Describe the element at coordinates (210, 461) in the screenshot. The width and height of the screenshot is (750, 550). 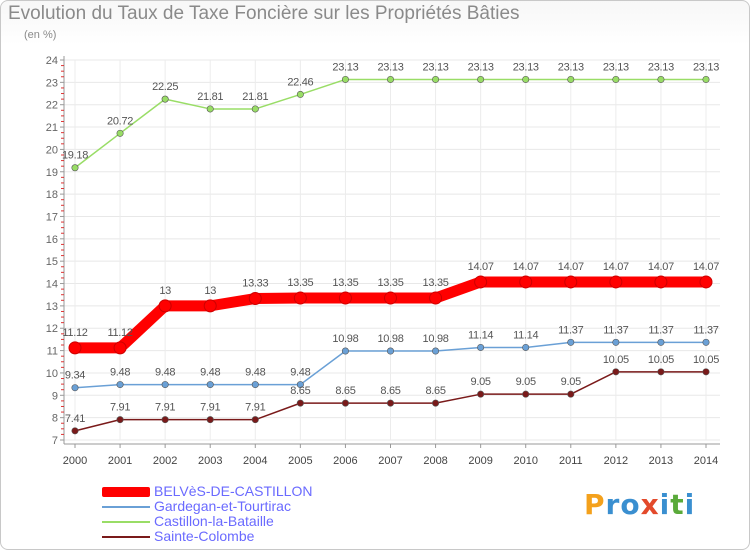
I see `x-tick-label-2003: 2003` at that location.